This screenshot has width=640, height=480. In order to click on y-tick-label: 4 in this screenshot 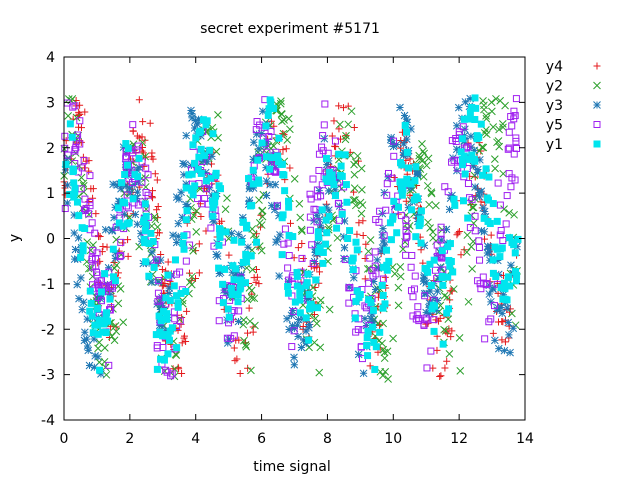, I will do `click(50, 58)`.